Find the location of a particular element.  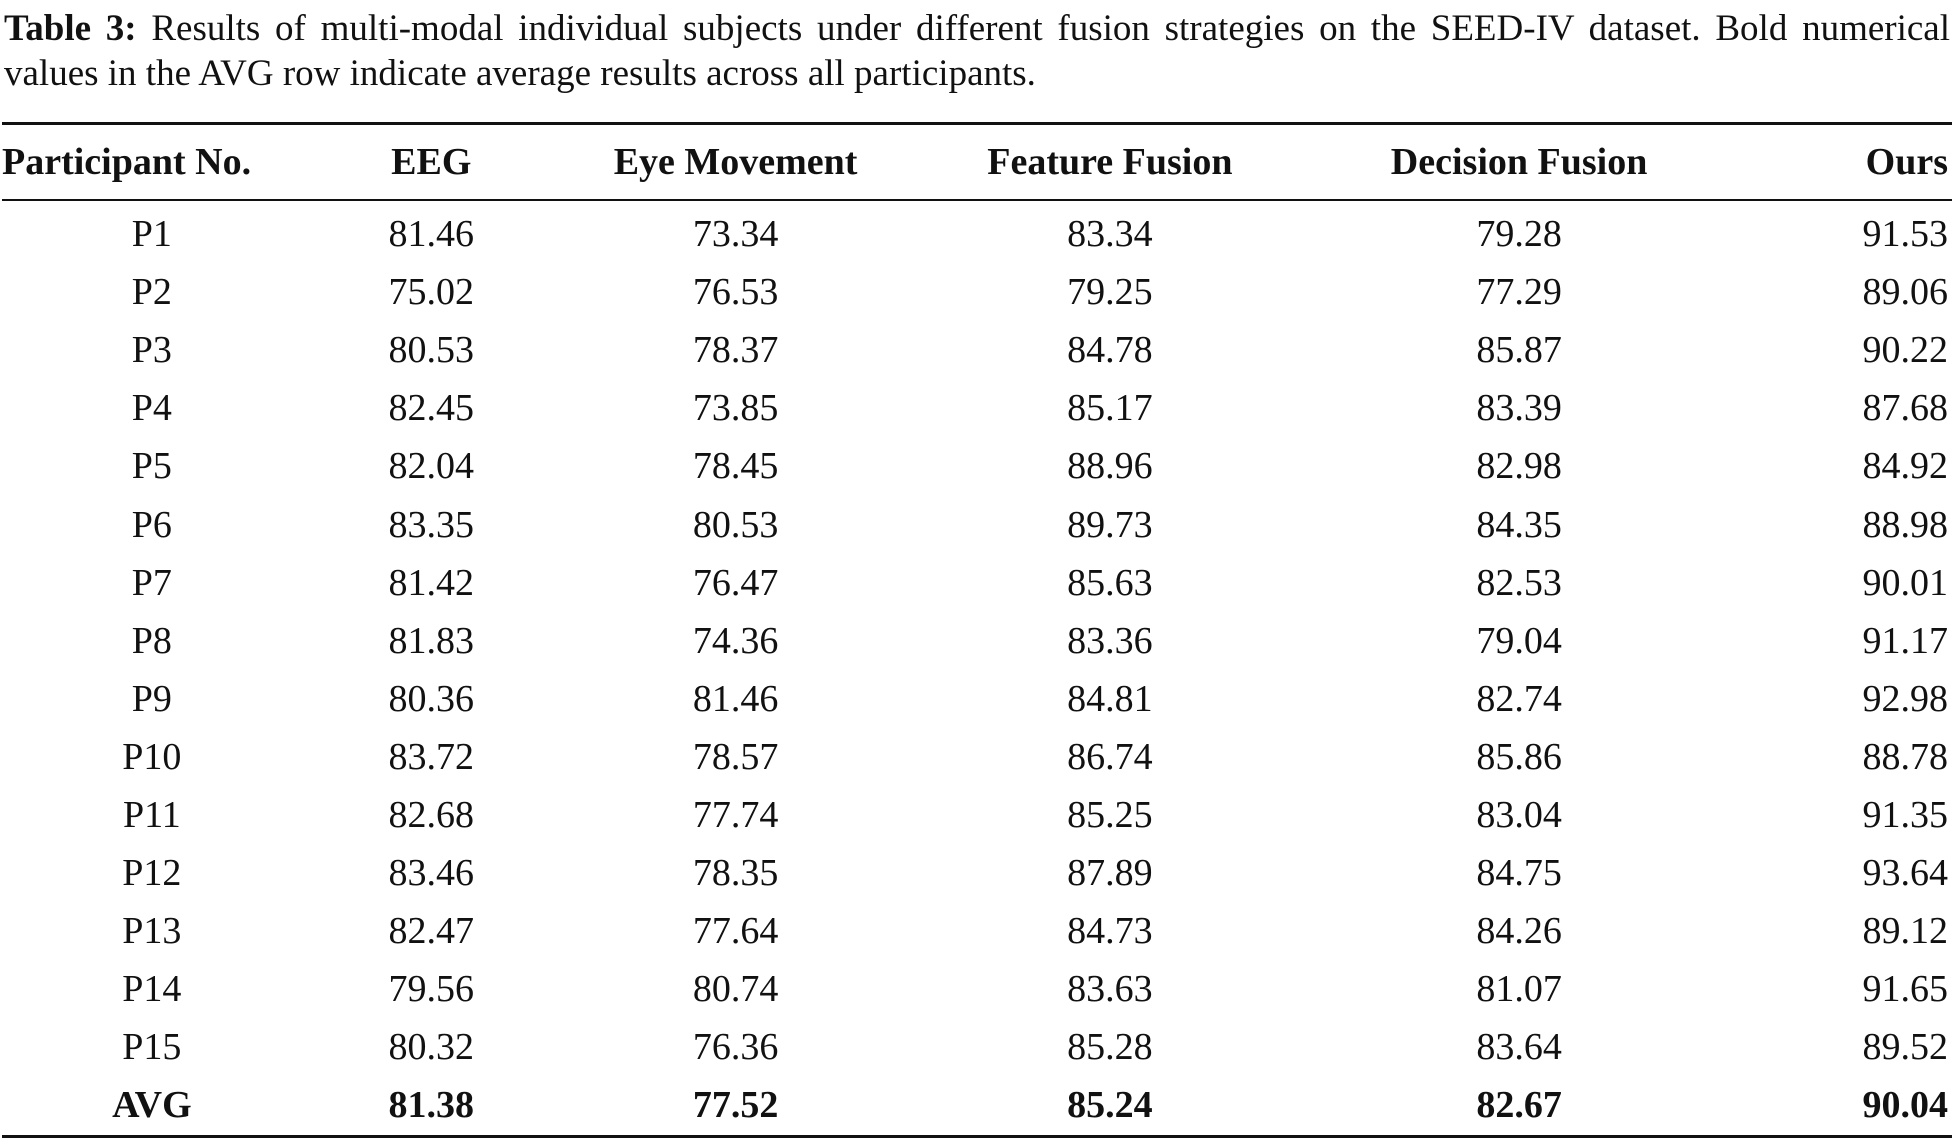

table-row: P6 83.35 80.53 89.73 84.35 88.98 is located at coordinates (977, 524).